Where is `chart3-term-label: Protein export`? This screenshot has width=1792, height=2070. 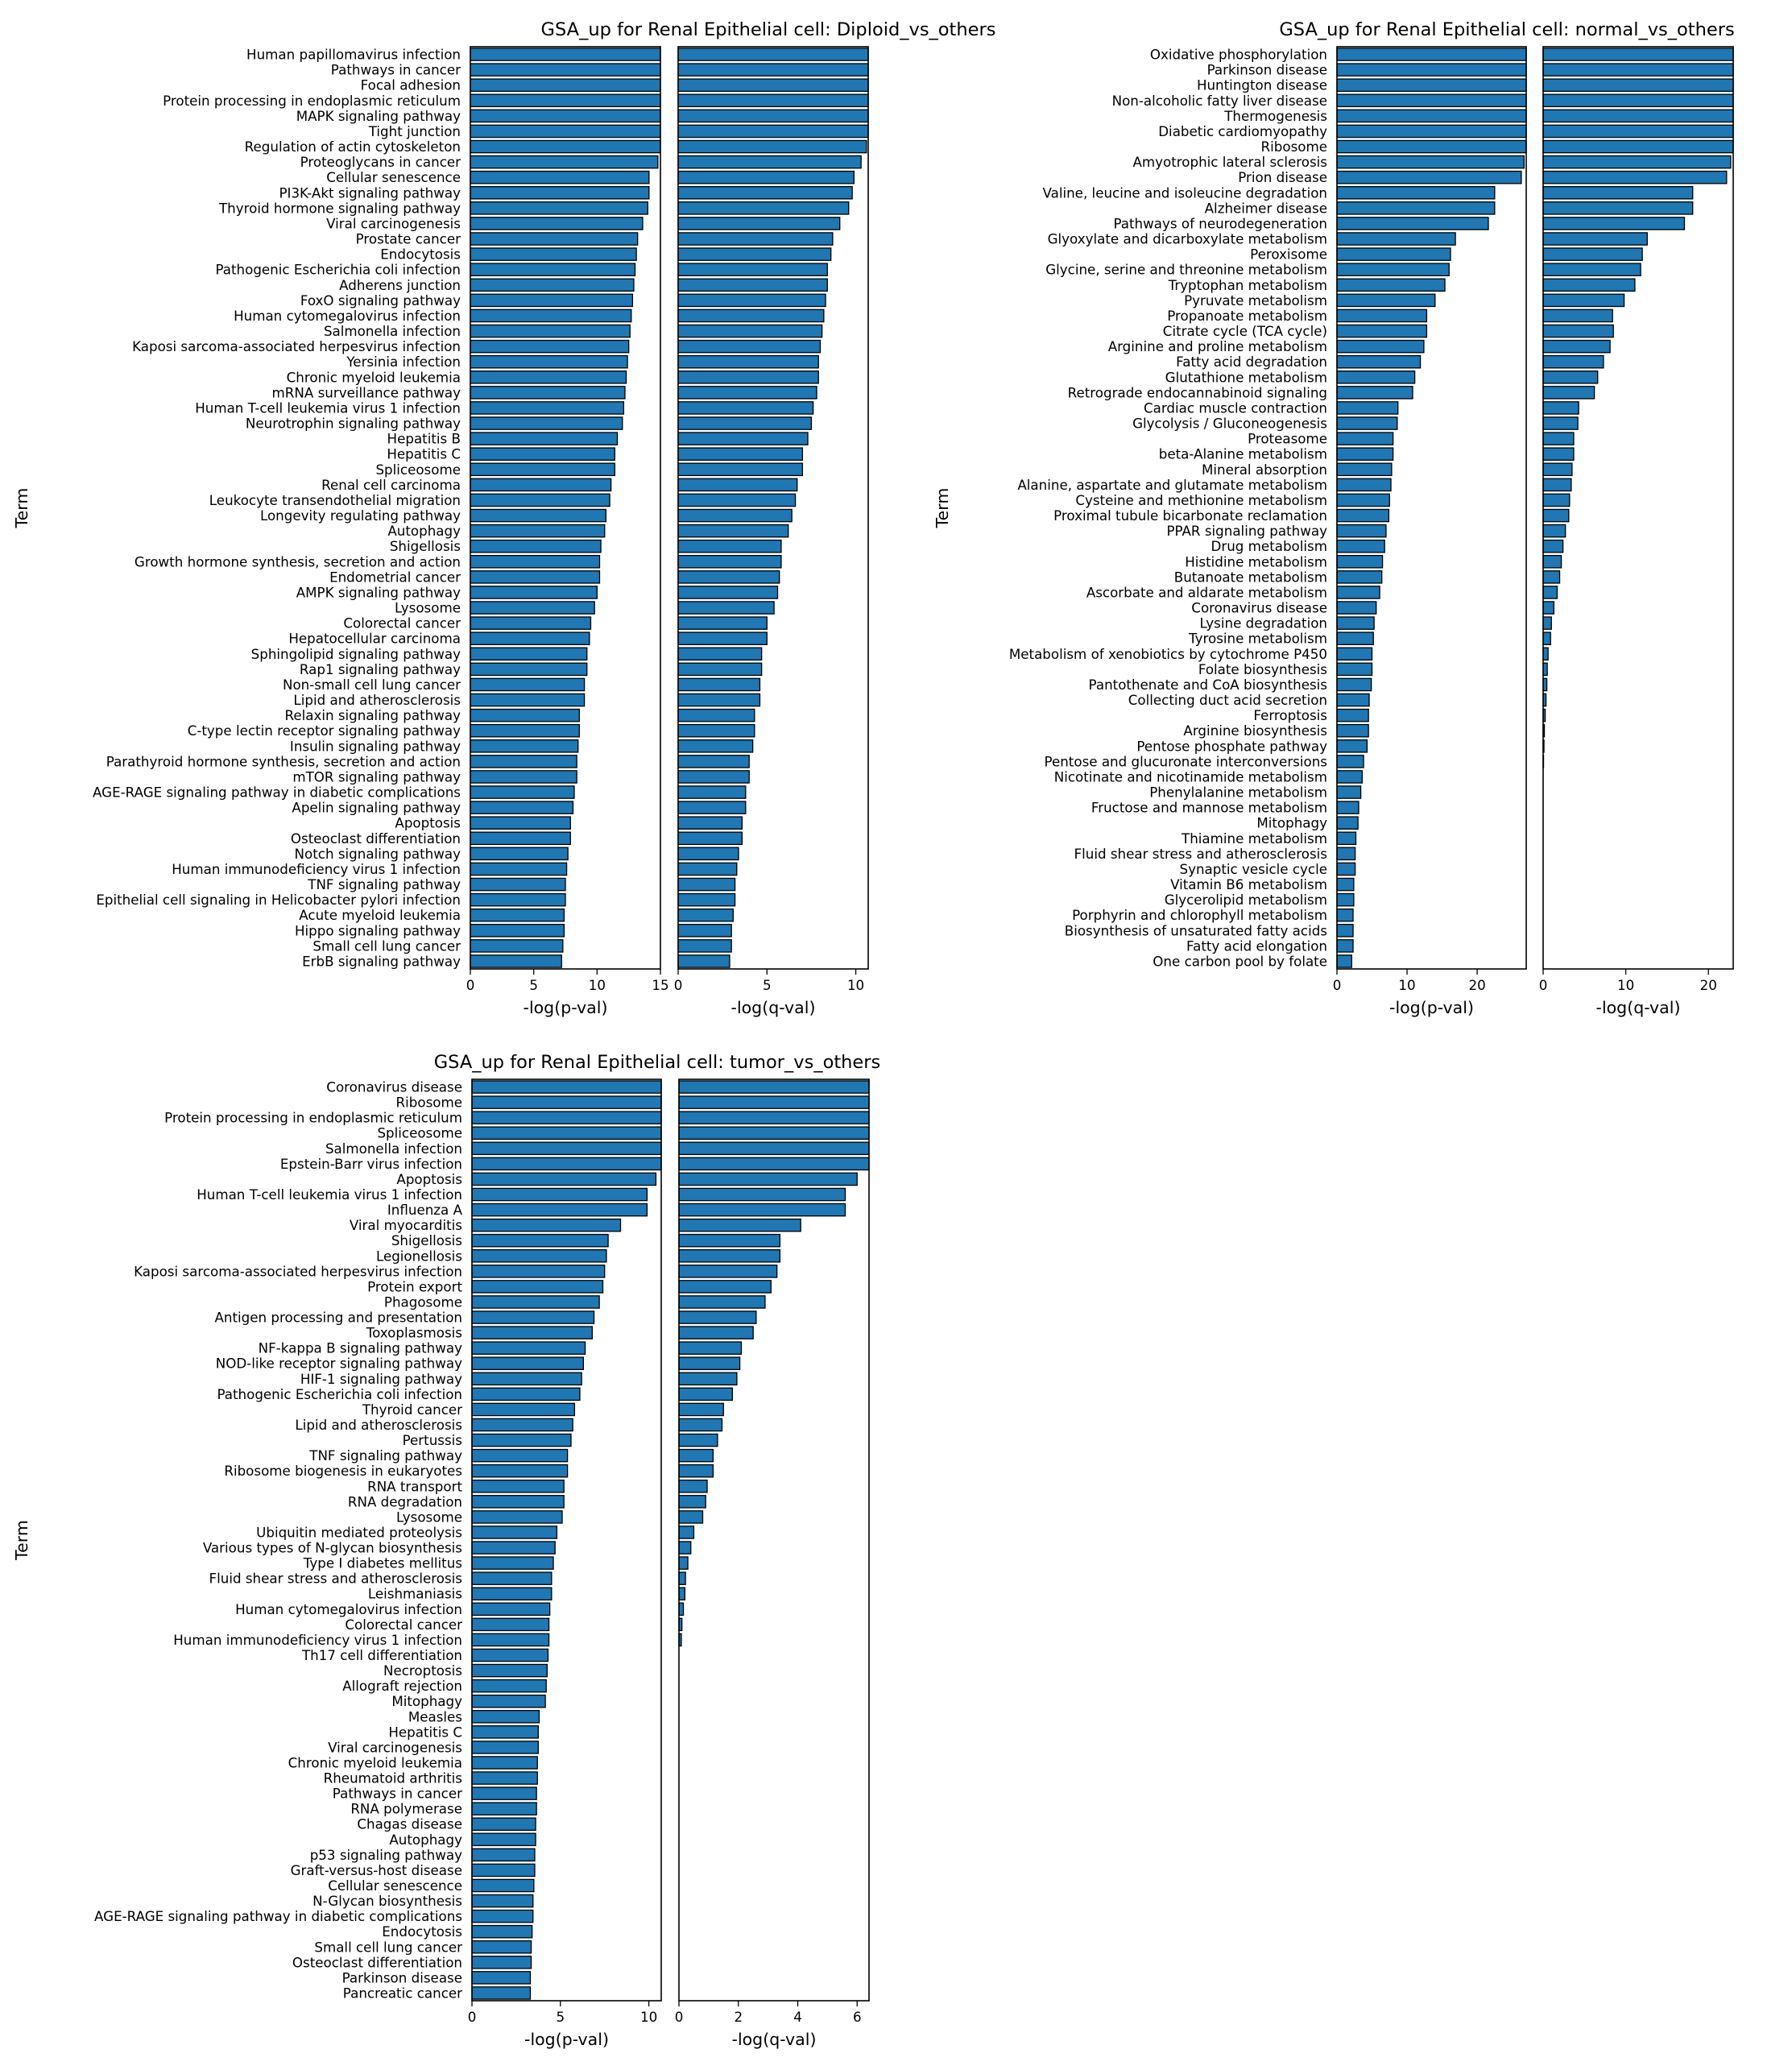 chart3-term-label: Protein export is located at coordinates (414, 1286).